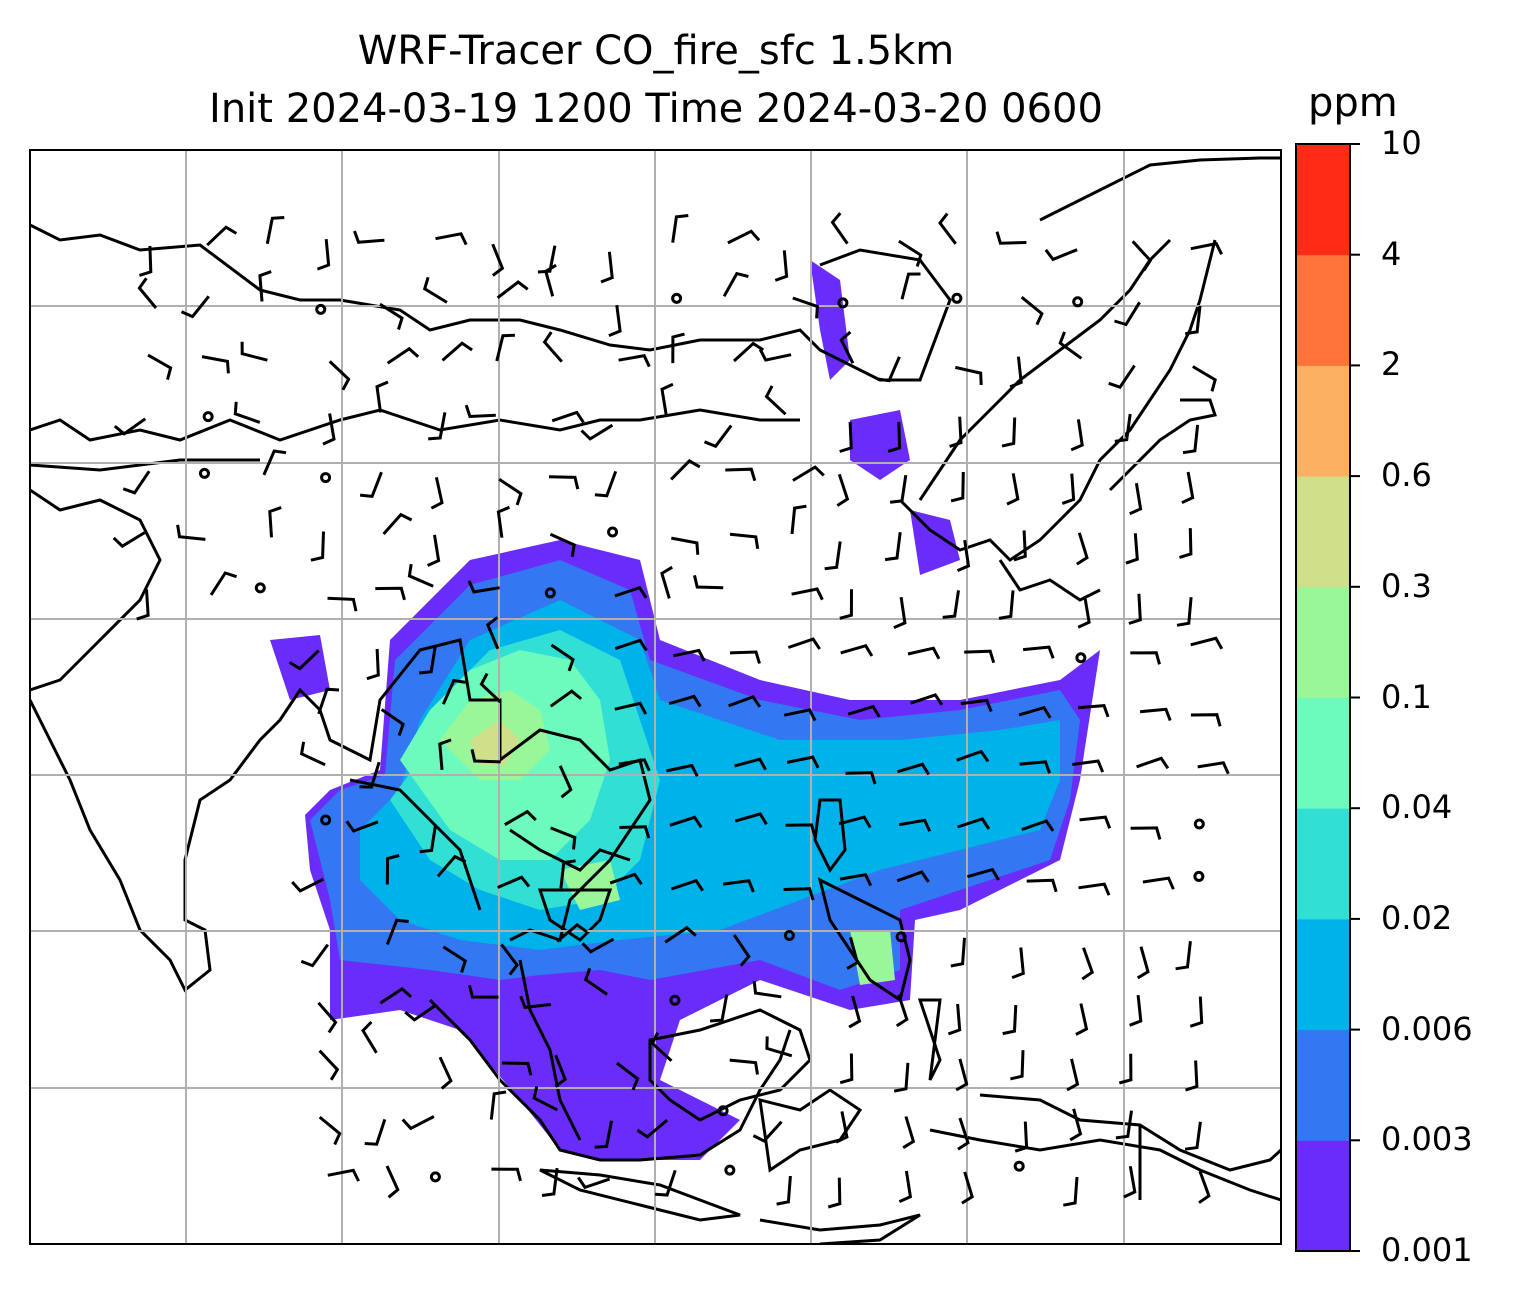  Describe the element at coordinates (1401, 143) in the screenshot. I see `colorbar-tick-label: 10` at that location.